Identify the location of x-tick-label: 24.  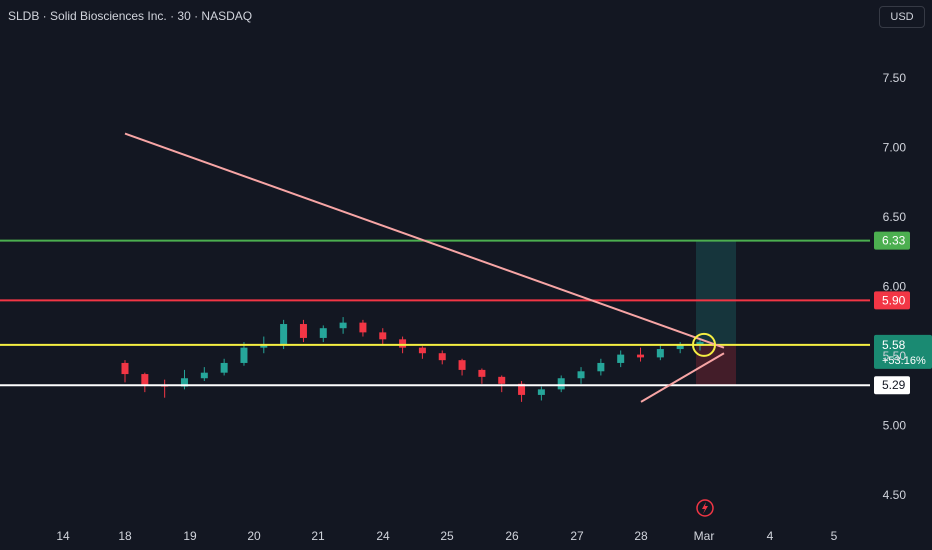
(383, 536).